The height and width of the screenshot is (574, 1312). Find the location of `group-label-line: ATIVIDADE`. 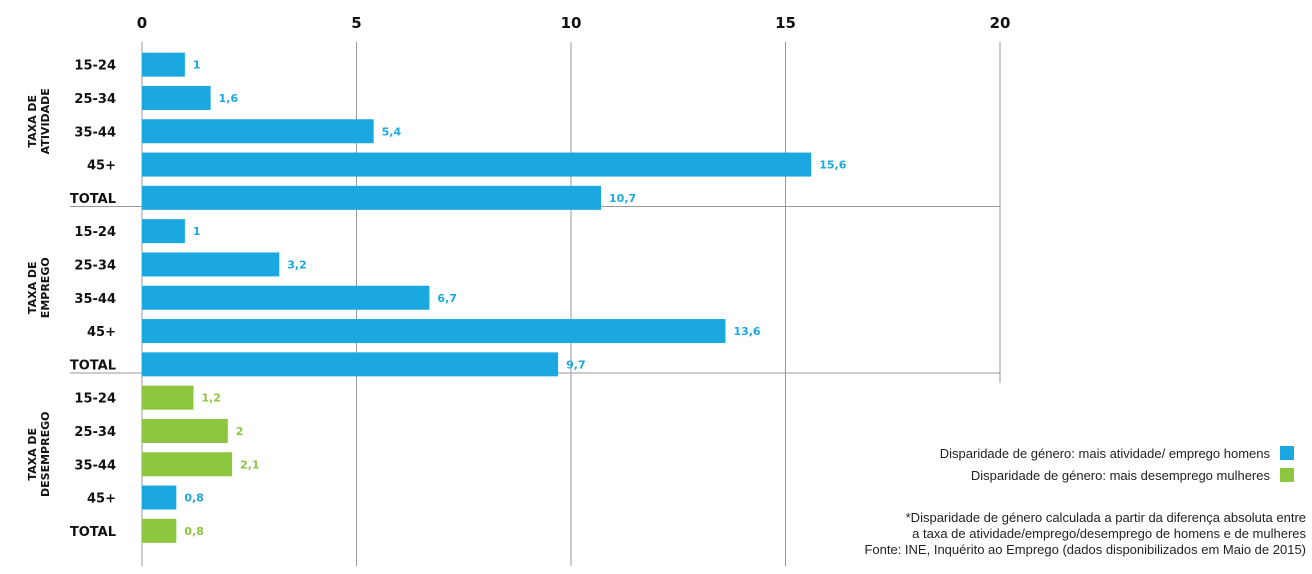

group-label-line: ATIVIDADE is located at coordinates (45, 121).